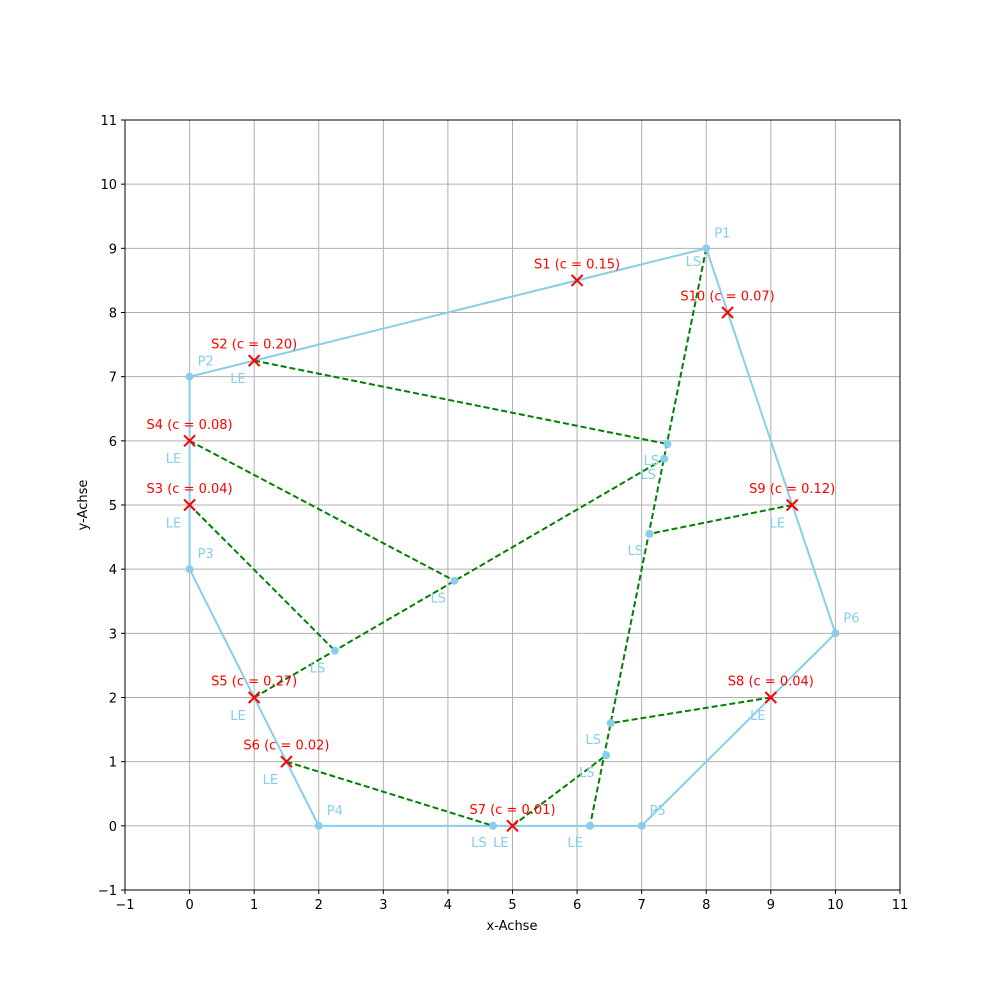 This screenshot has width=1000, height=1000. I want to click on sensor-label: S8 (c = 0.04), so click(771, 682).